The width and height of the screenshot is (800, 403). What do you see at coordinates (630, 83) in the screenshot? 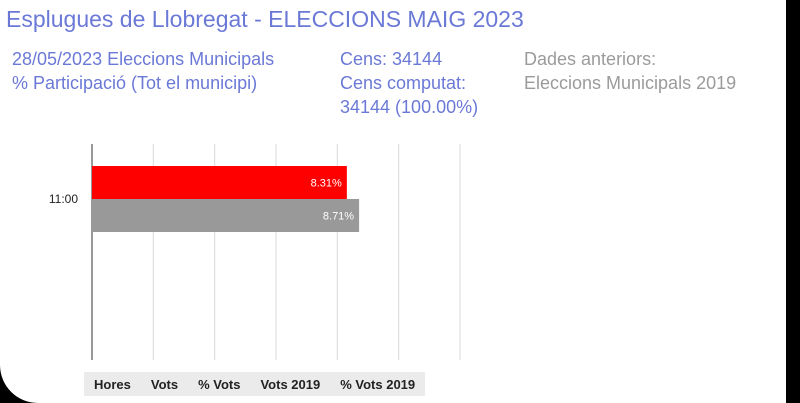
I see `previous-data-value: Eleccions Municipals 2019` at bounding box center [630, 83].